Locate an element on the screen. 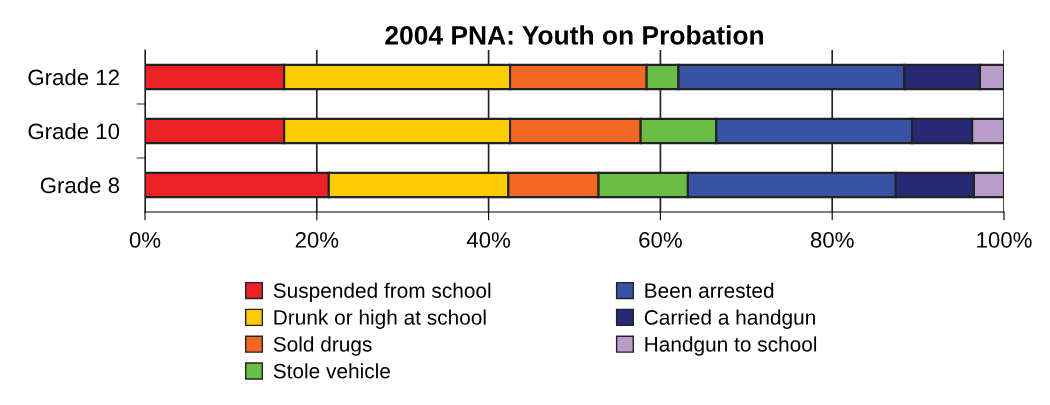  legend-label: Carried a handgun is located at coordinates (729, 319).